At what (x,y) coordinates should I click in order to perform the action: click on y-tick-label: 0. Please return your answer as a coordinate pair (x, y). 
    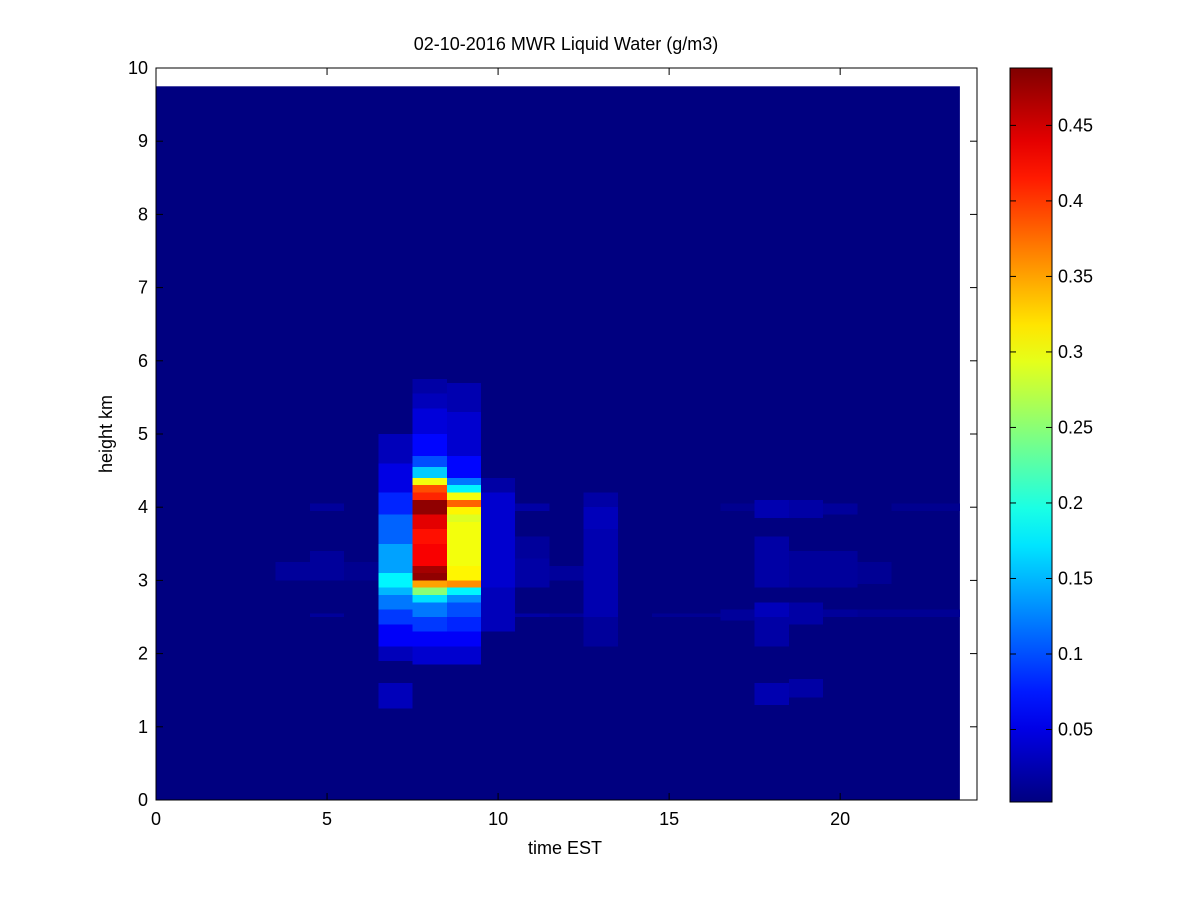
    Looking at the image, I should click on (143, 800).